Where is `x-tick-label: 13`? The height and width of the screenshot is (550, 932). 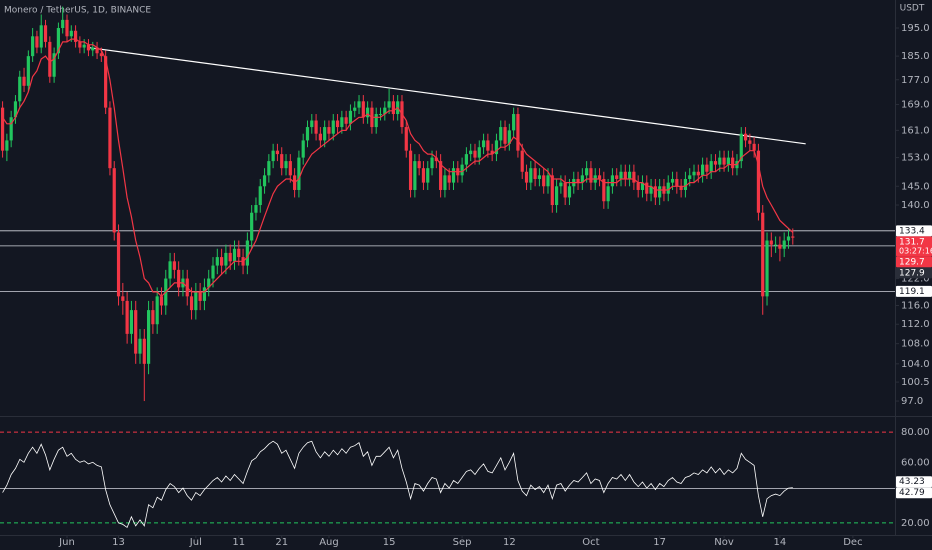 x-tick-label: 13 is located at coordinates (118, 542).